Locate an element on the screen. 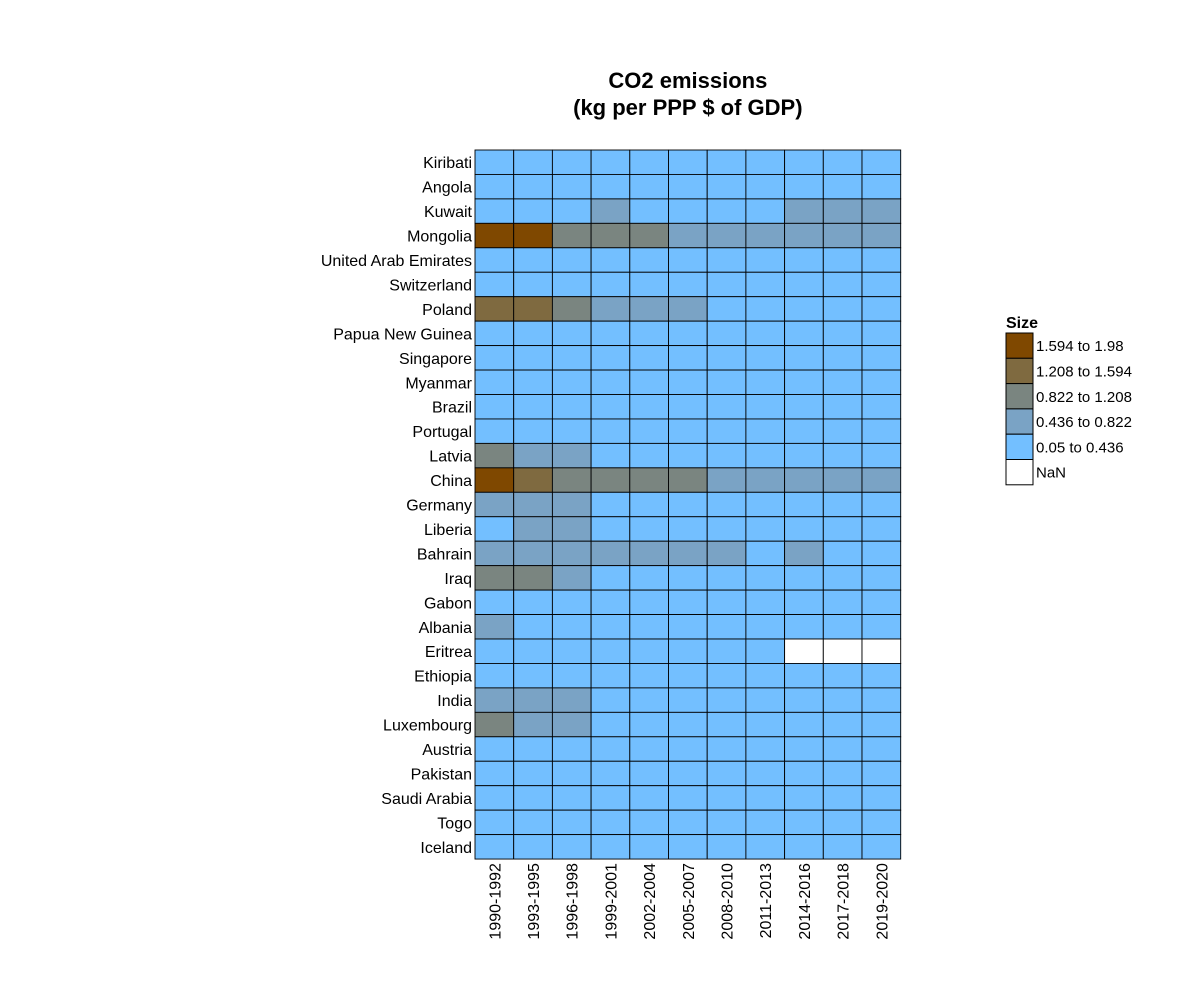  chart-title-line: CO2 emissions is located at coordinates (687, 80).